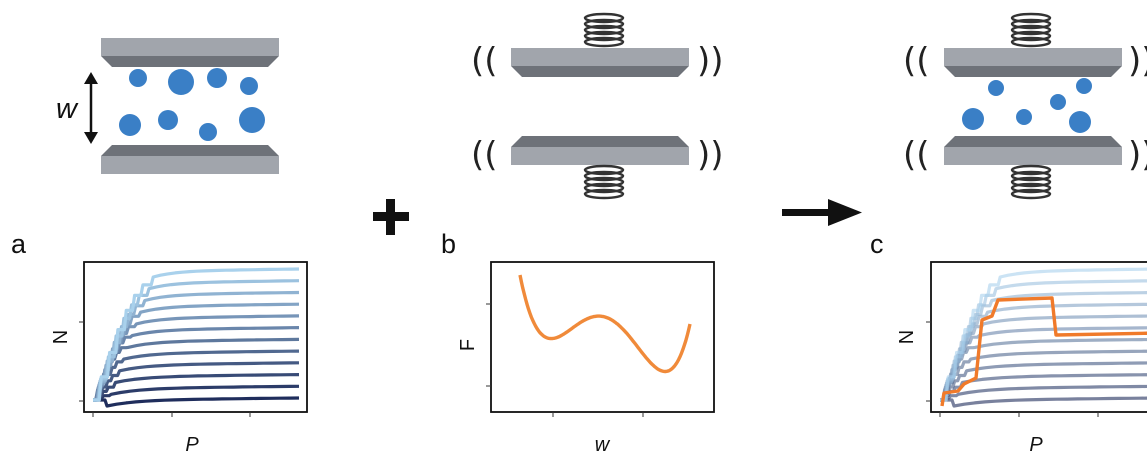 The width and height of the screenshot is (1147, 454). Describe the element at coordinates (391, 217) in the screenshot. I see `plus-symbol` at that location.